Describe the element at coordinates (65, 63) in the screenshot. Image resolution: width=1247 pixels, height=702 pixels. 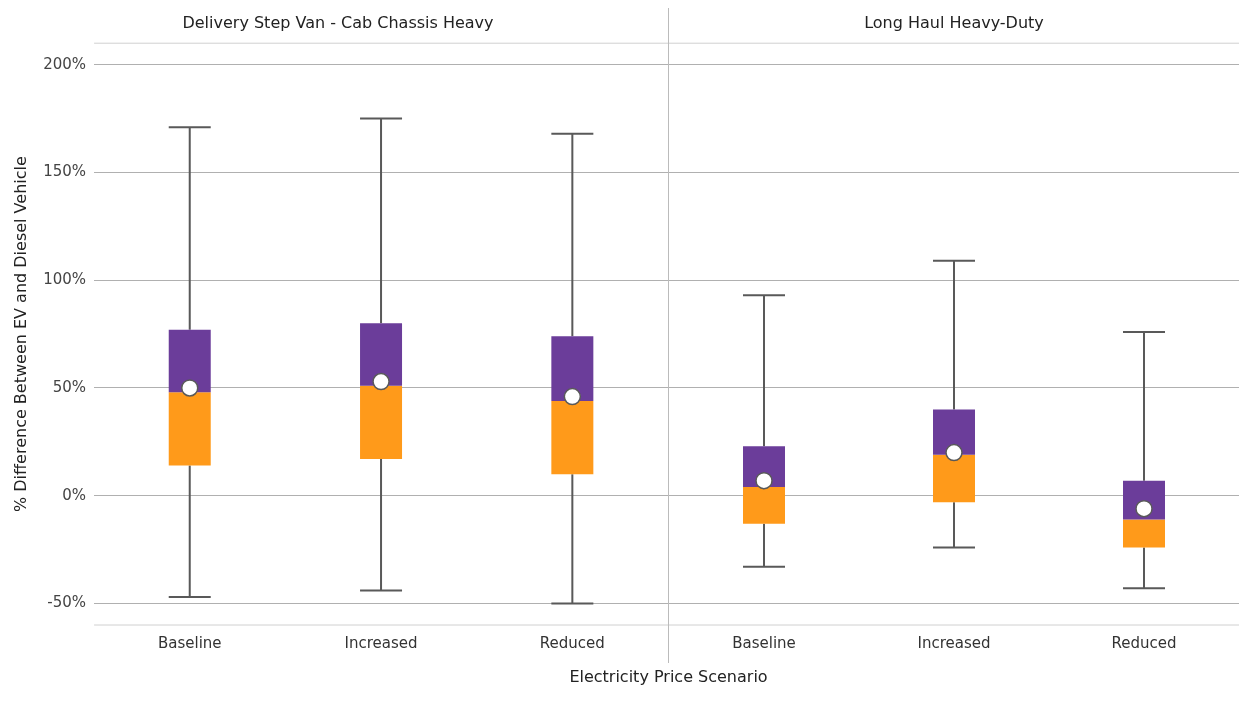
I see `y-tick-label: 200%` at that location.